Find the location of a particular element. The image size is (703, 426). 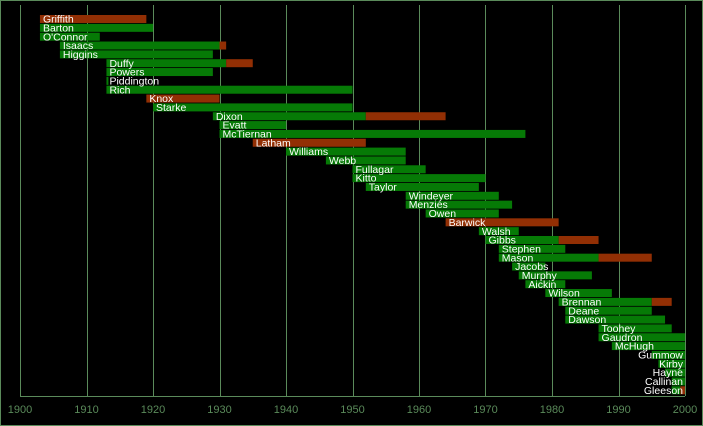

bar-label: Windeyer is located at coordinates (431, 196).